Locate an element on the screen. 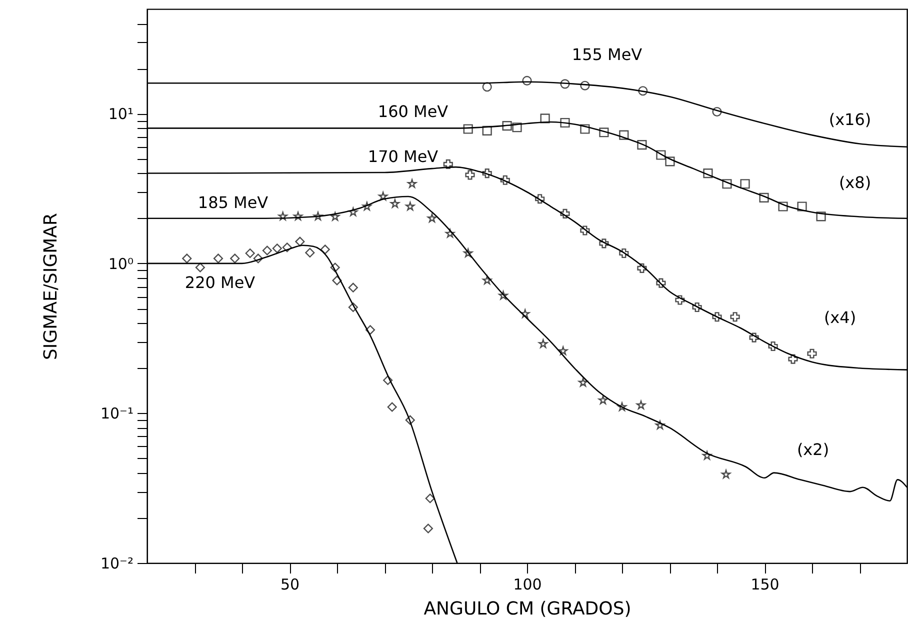 This screenshot has width=908, height=627. x-axis-title: ANGULO CM (GRADOS) is located at coordinates (528, 609).